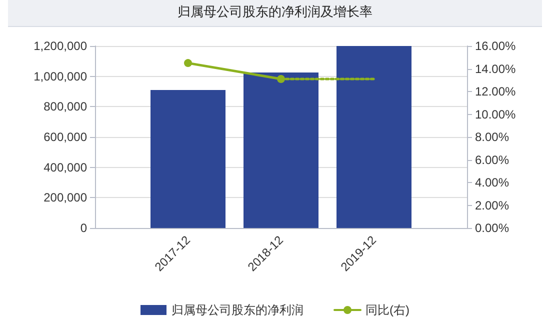  I want to click on y2-tick-label: 10.00%, so click(495, 114).